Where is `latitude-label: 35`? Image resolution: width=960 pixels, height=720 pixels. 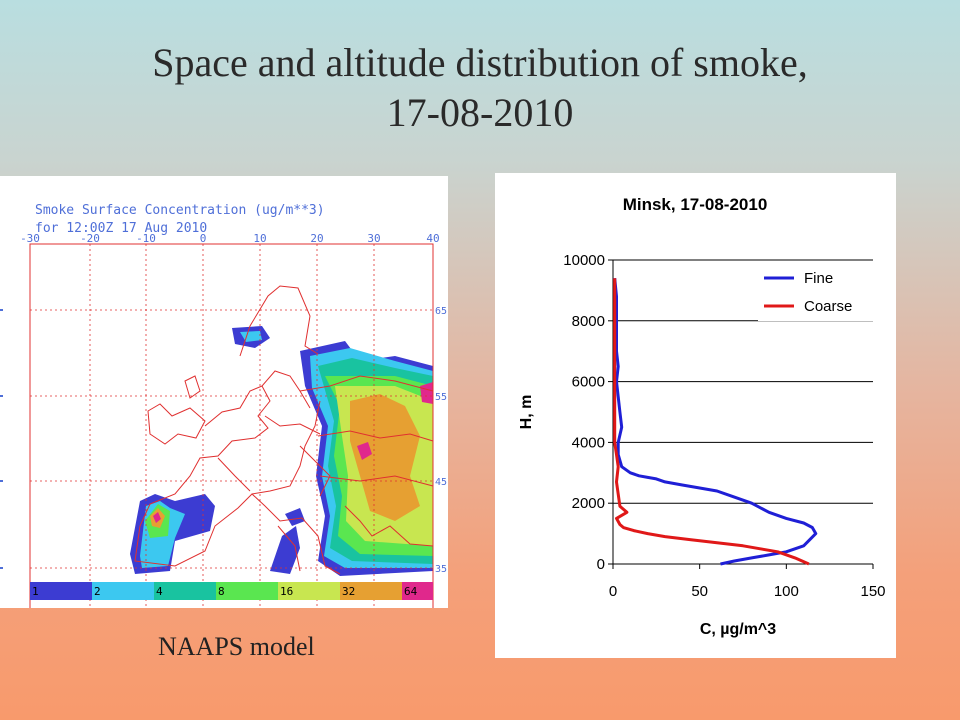
latitude-label: 35 is located at coordinates (441, 569).